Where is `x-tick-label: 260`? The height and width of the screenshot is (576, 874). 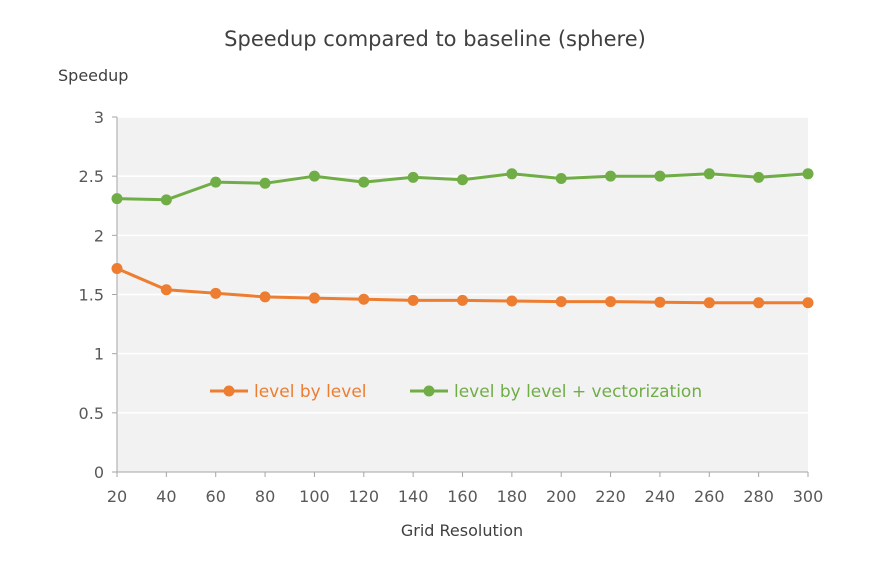
x-tick-label: 260 is located at coordinates (709, 496).